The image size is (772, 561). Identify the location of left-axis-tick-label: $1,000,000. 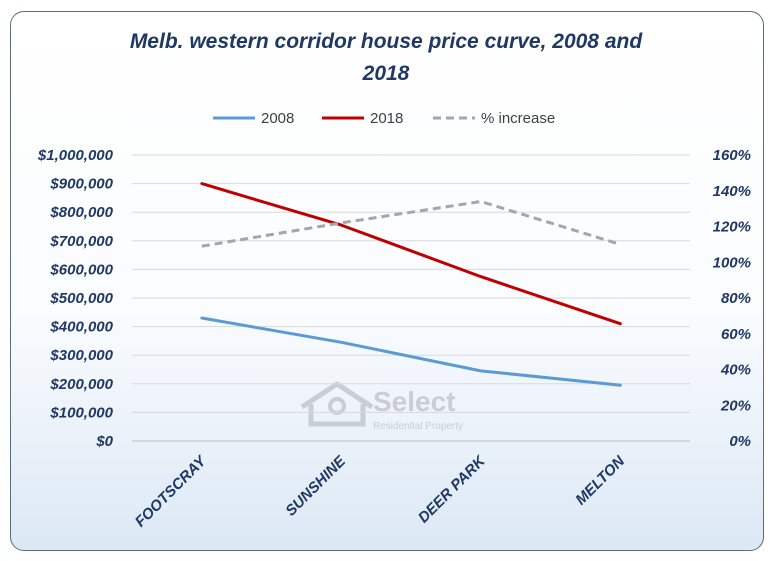
(75, 155).